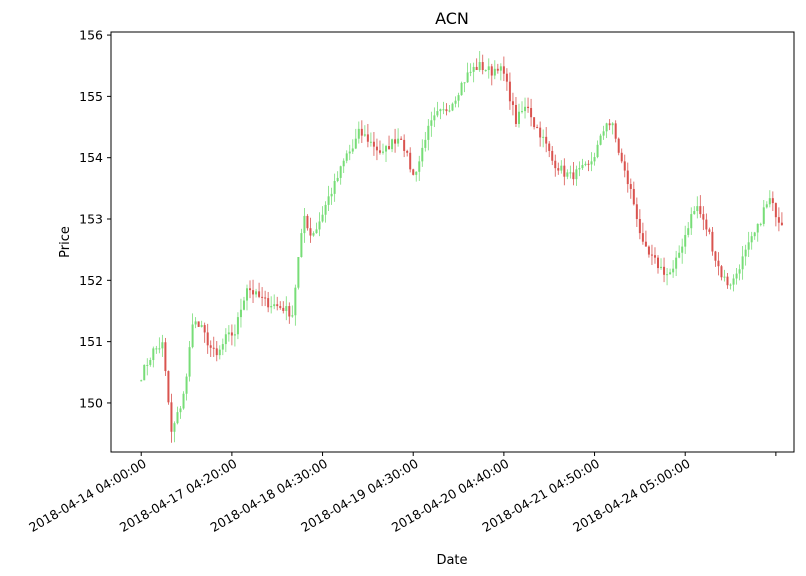 The height and width of the screenshot is (576, 806). What do you see at coordinates (91, 157) in the screenshot?
I see `y-tick-label: 154` at bounding box center [91, 157].